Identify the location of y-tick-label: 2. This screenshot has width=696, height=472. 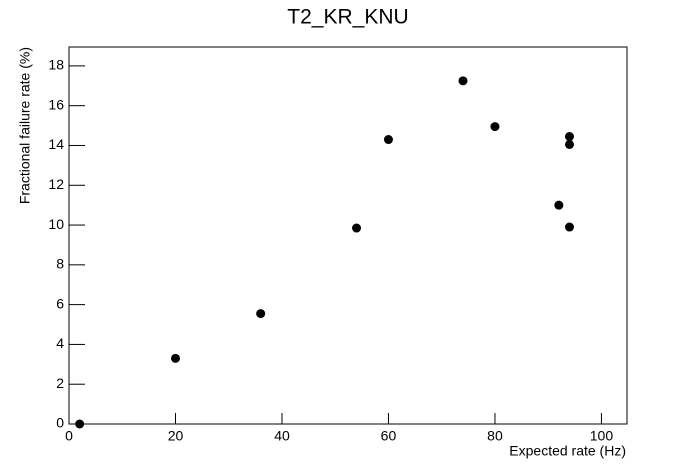
(60, 383).